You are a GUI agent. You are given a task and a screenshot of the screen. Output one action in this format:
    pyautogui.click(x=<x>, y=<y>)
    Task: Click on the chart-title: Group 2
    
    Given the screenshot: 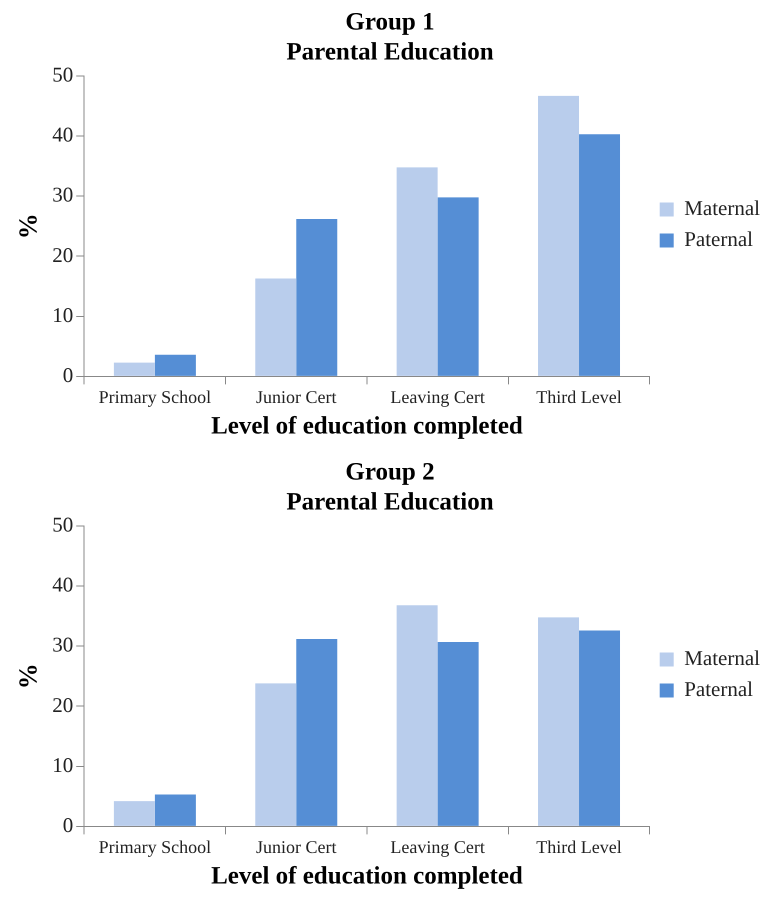 What is the action you would take?
    pyautogui.click(x=390, y=472)
    